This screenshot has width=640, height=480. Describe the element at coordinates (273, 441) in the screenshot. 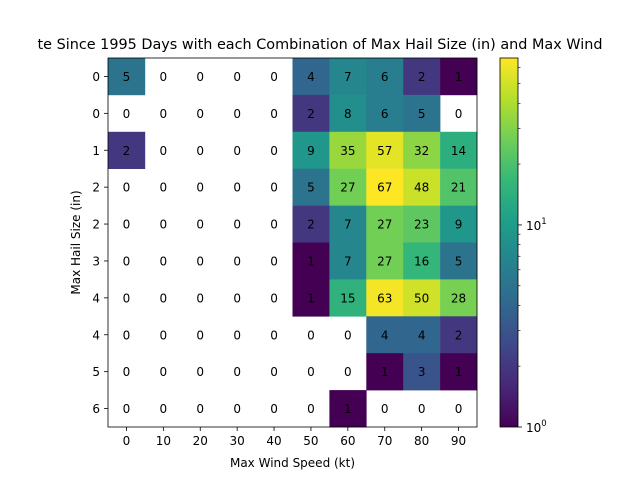

I see `x-tick-label: 40` at that location.